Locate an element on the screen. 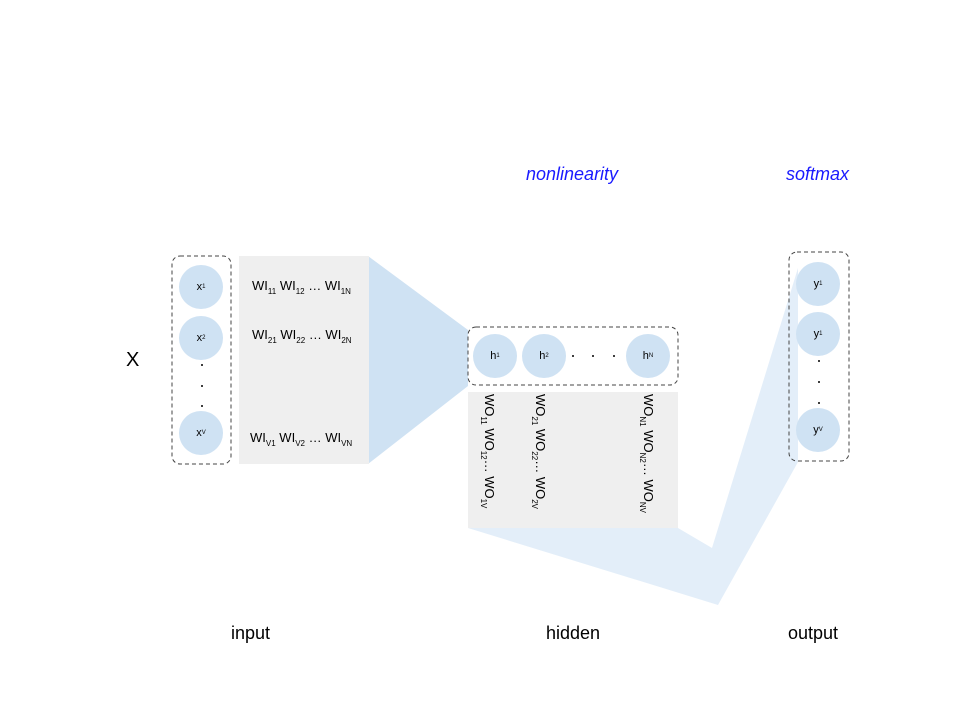 This screenshot has width=960, height=720. output-layer-label: output is located at coordinates (813, 633).